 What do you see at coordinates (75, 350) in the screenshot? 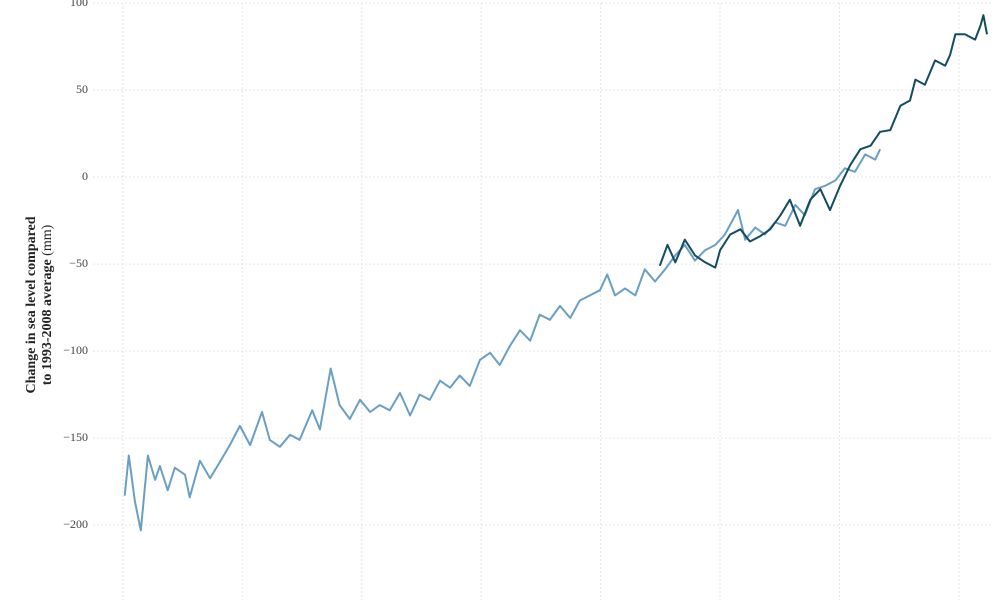
I see `y-tick-label: −100` at bounding box center [75, 350].